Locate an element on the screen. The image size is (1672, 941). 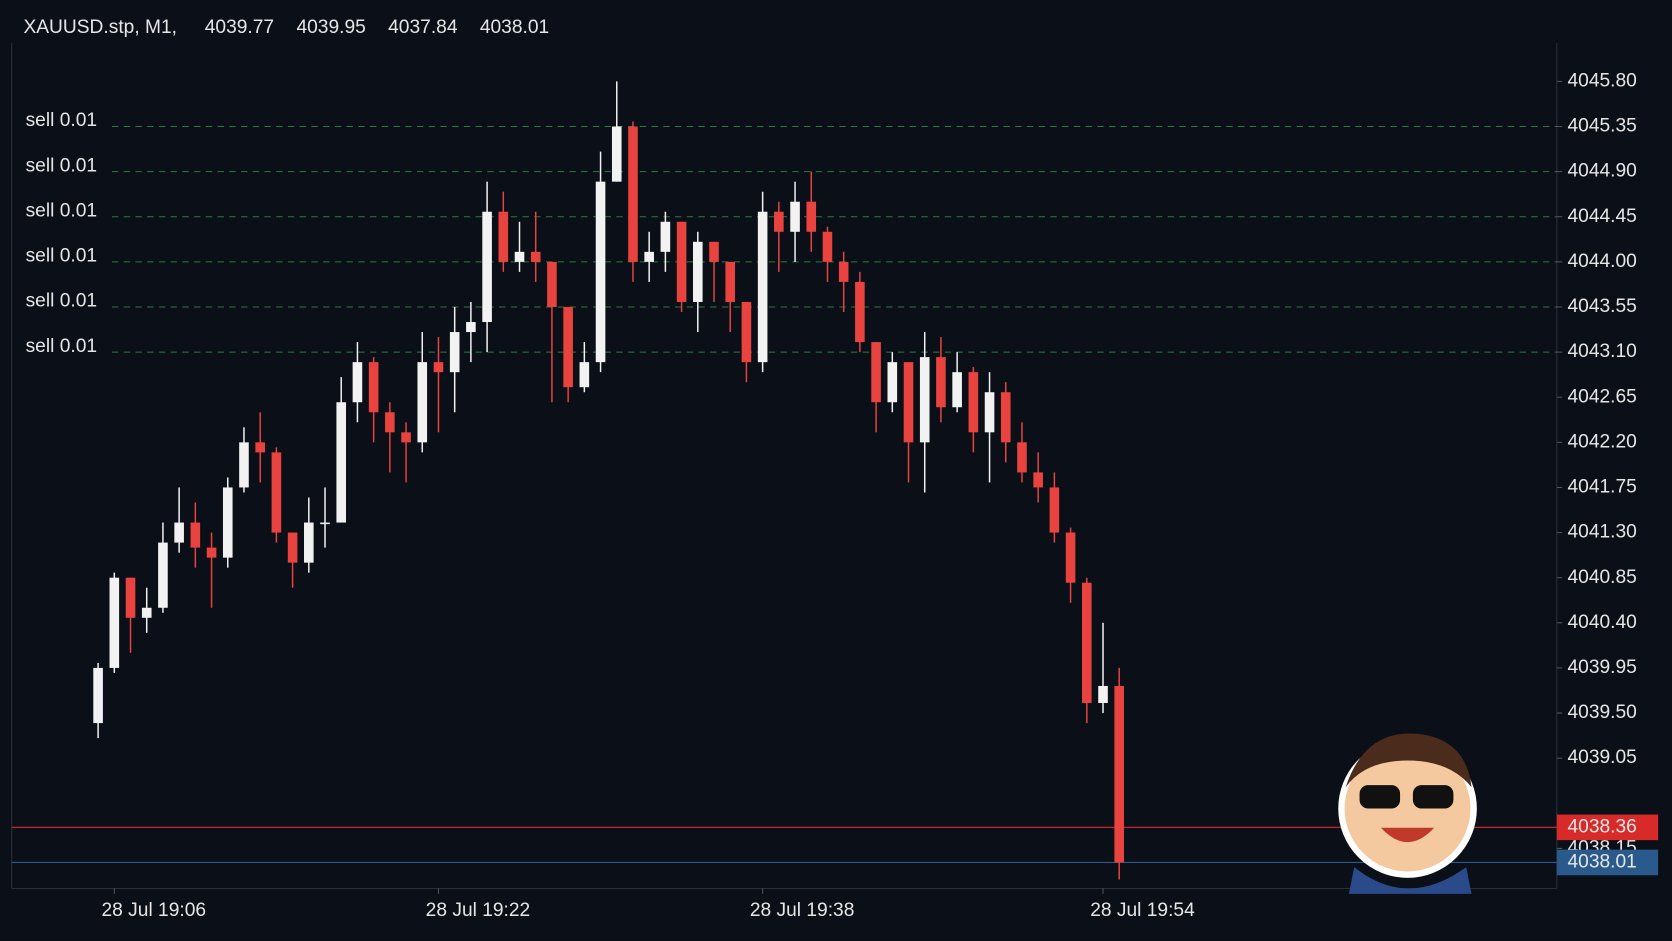
y-tick-label: 4039.95 is located at coordinates (1602, 667).